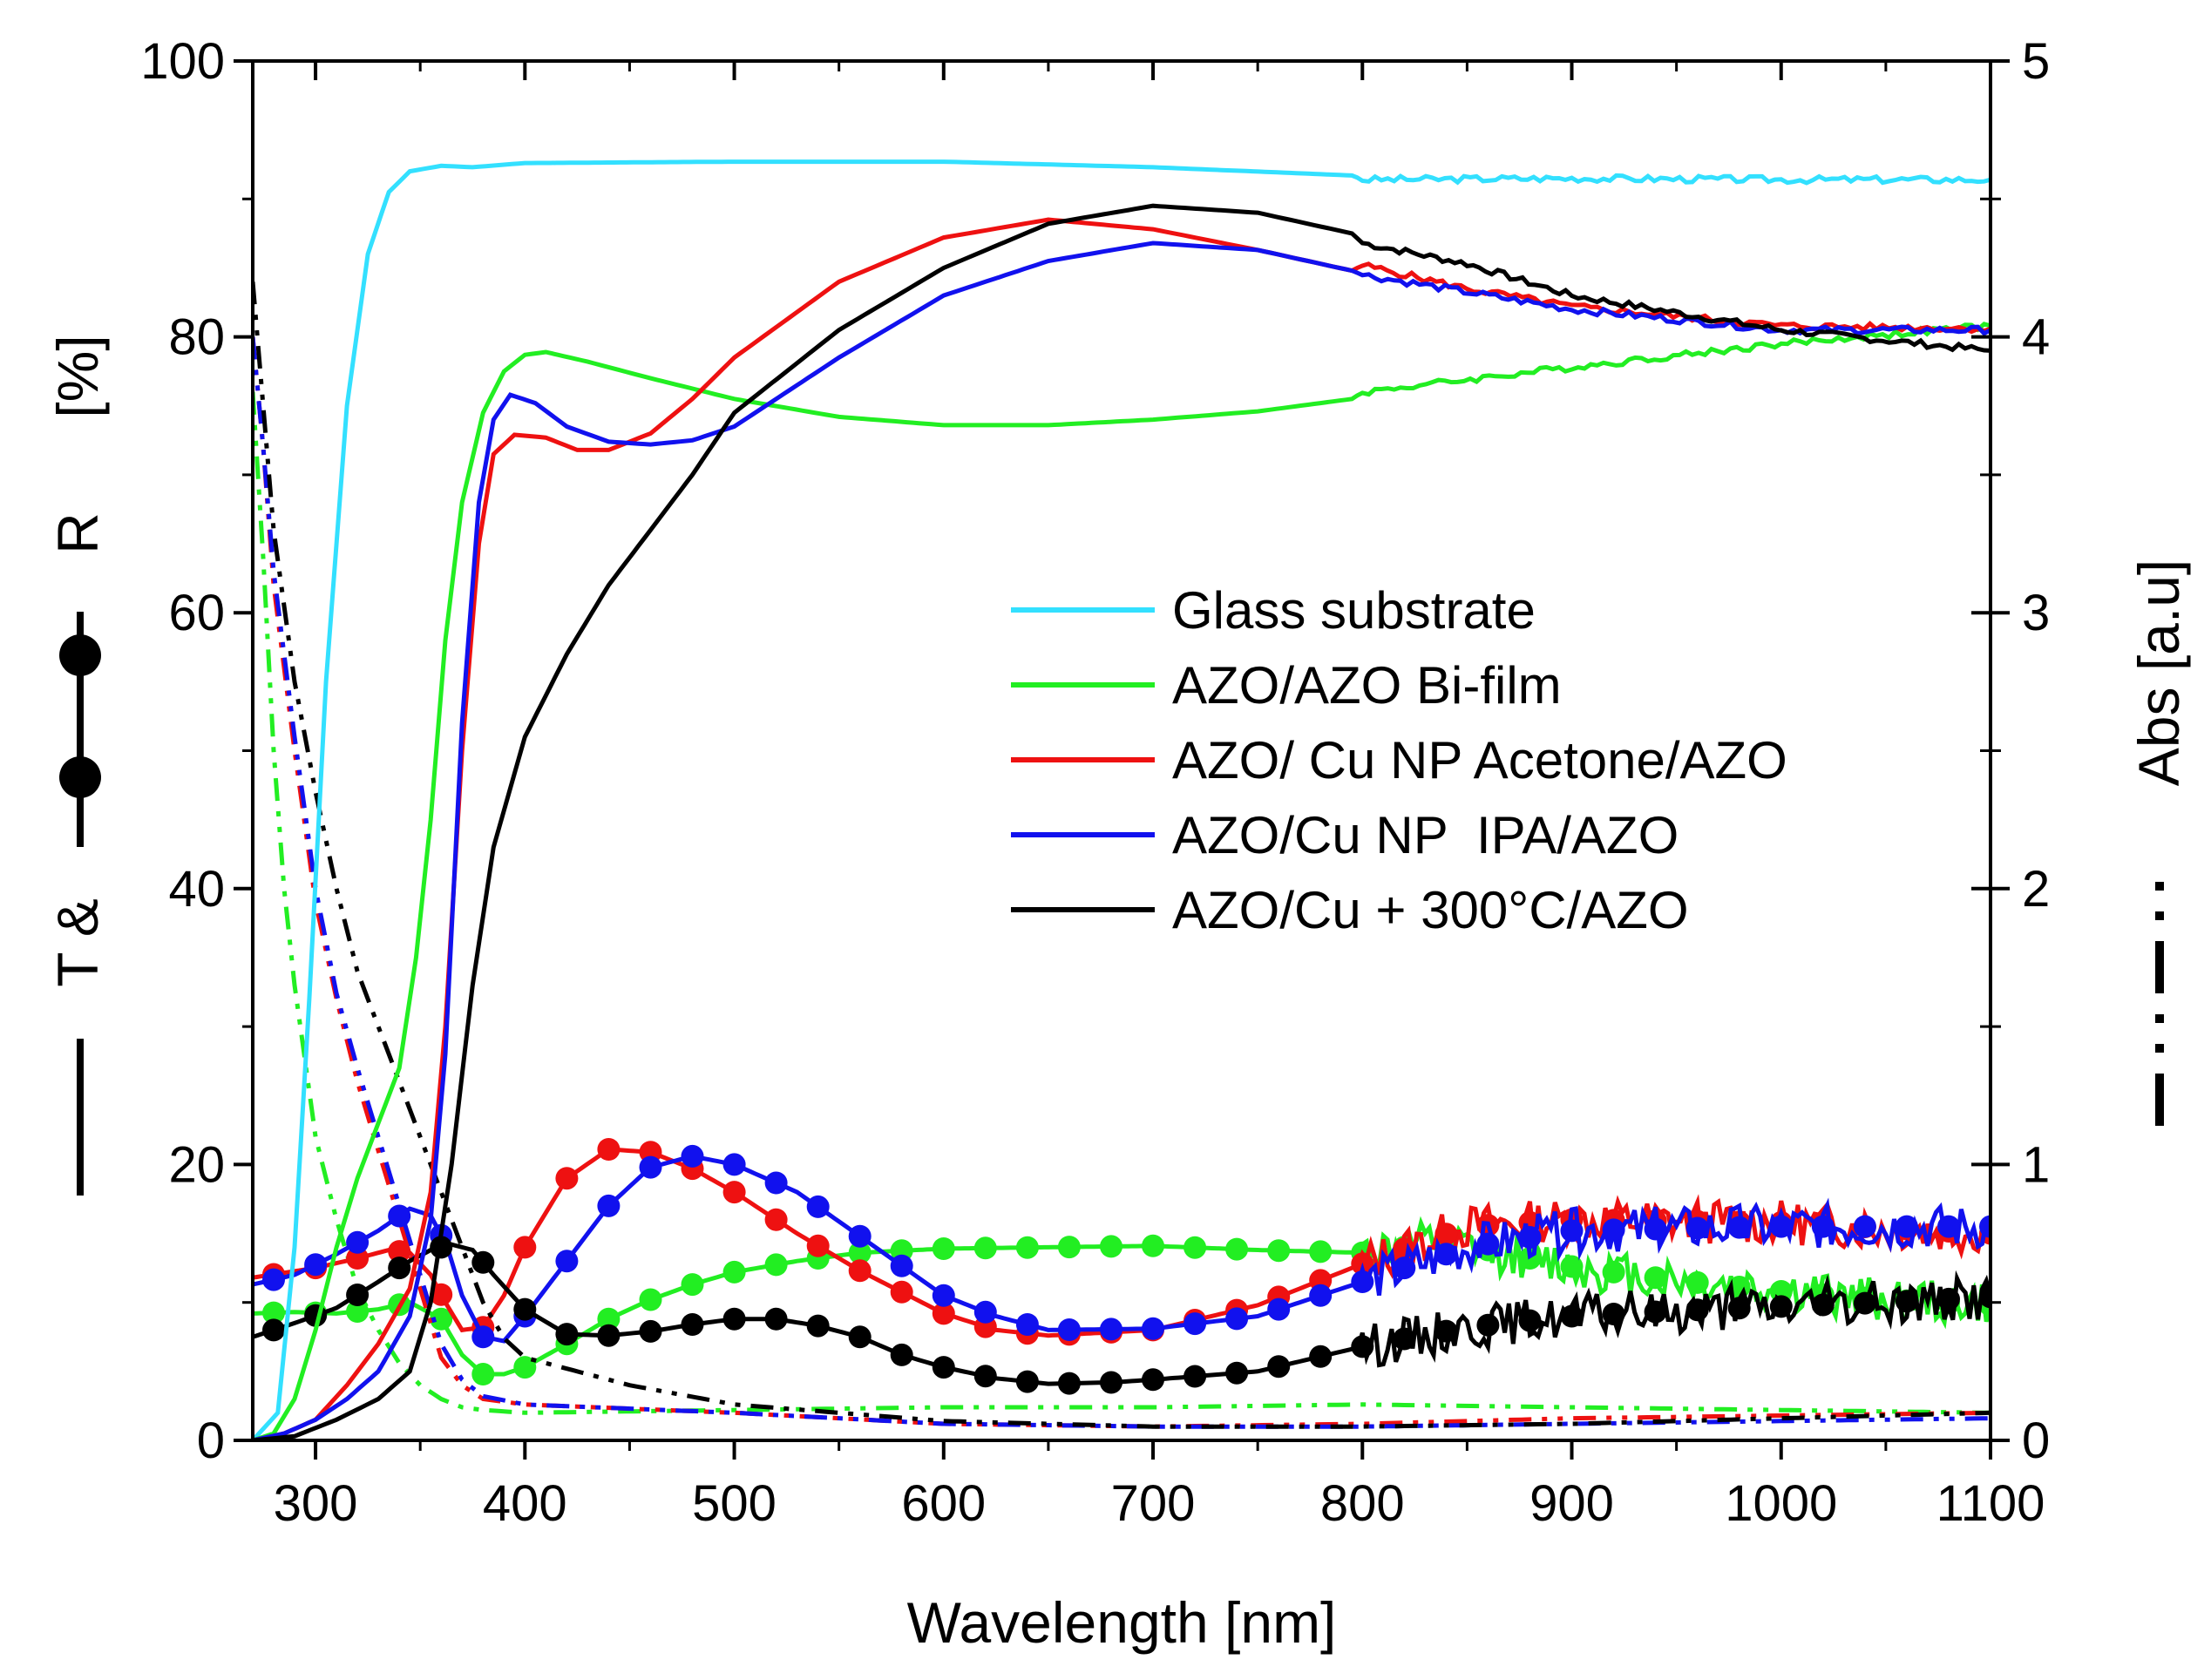 The image size is (2211, 1680). Describe the element at coordinates (77, 942) in the screenshot. I see `y-left-title-prefix: T &` at that location.